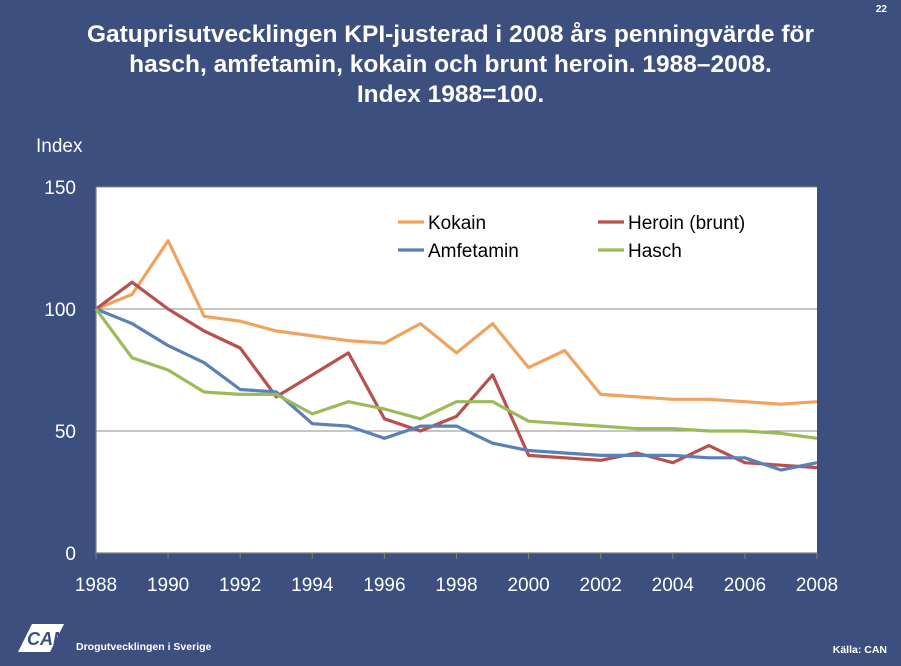 The width and height of the screenshot is (901, 666). What do you see at coordinates (60, 188) in the screenshot?
I see `y-tick-label: 150` at bounding box center [60, 188].